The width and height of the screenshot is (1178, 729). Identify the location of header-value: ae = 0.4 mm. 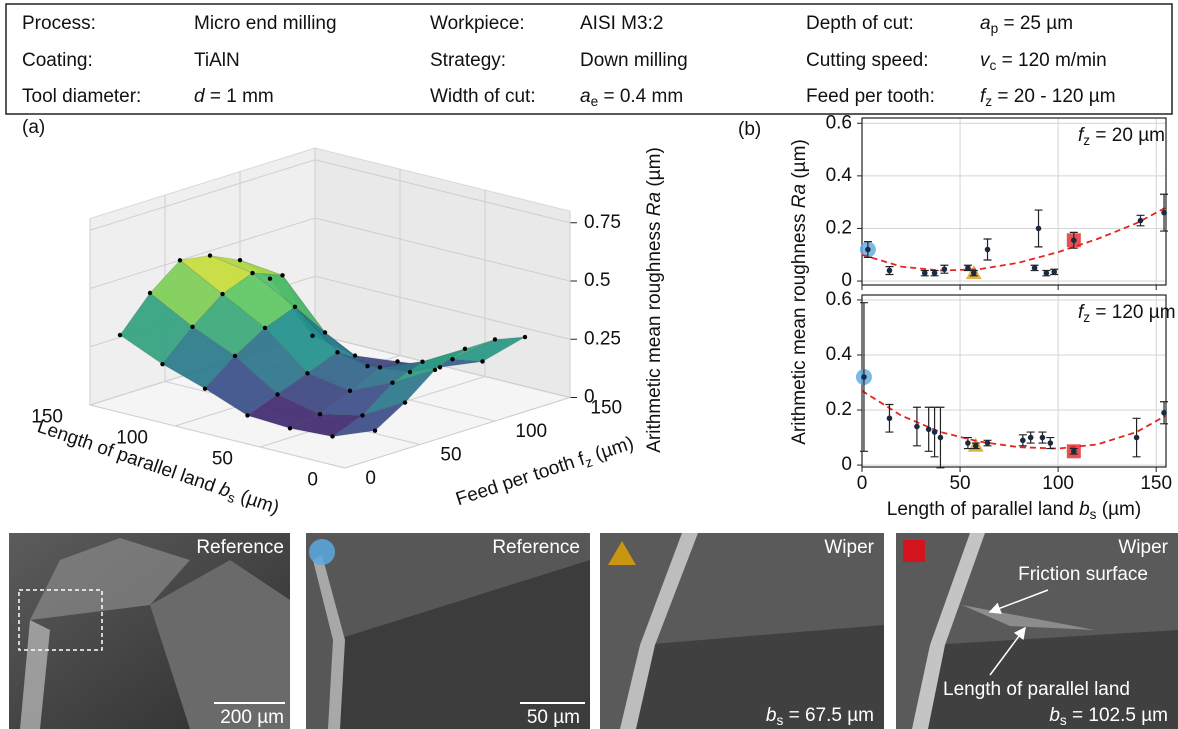
(631, 97).